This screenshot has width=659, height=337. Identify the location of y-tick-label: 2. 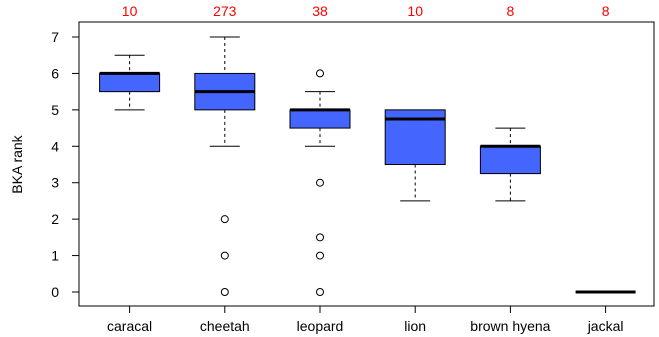
(55, 219).